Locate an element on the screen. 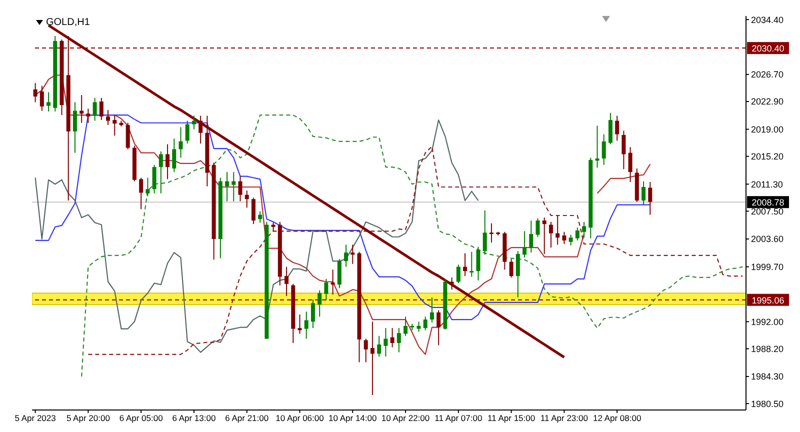 The image size is (800, 432). y-tick-label: 2019.00 is located at coordinates (767, 129).